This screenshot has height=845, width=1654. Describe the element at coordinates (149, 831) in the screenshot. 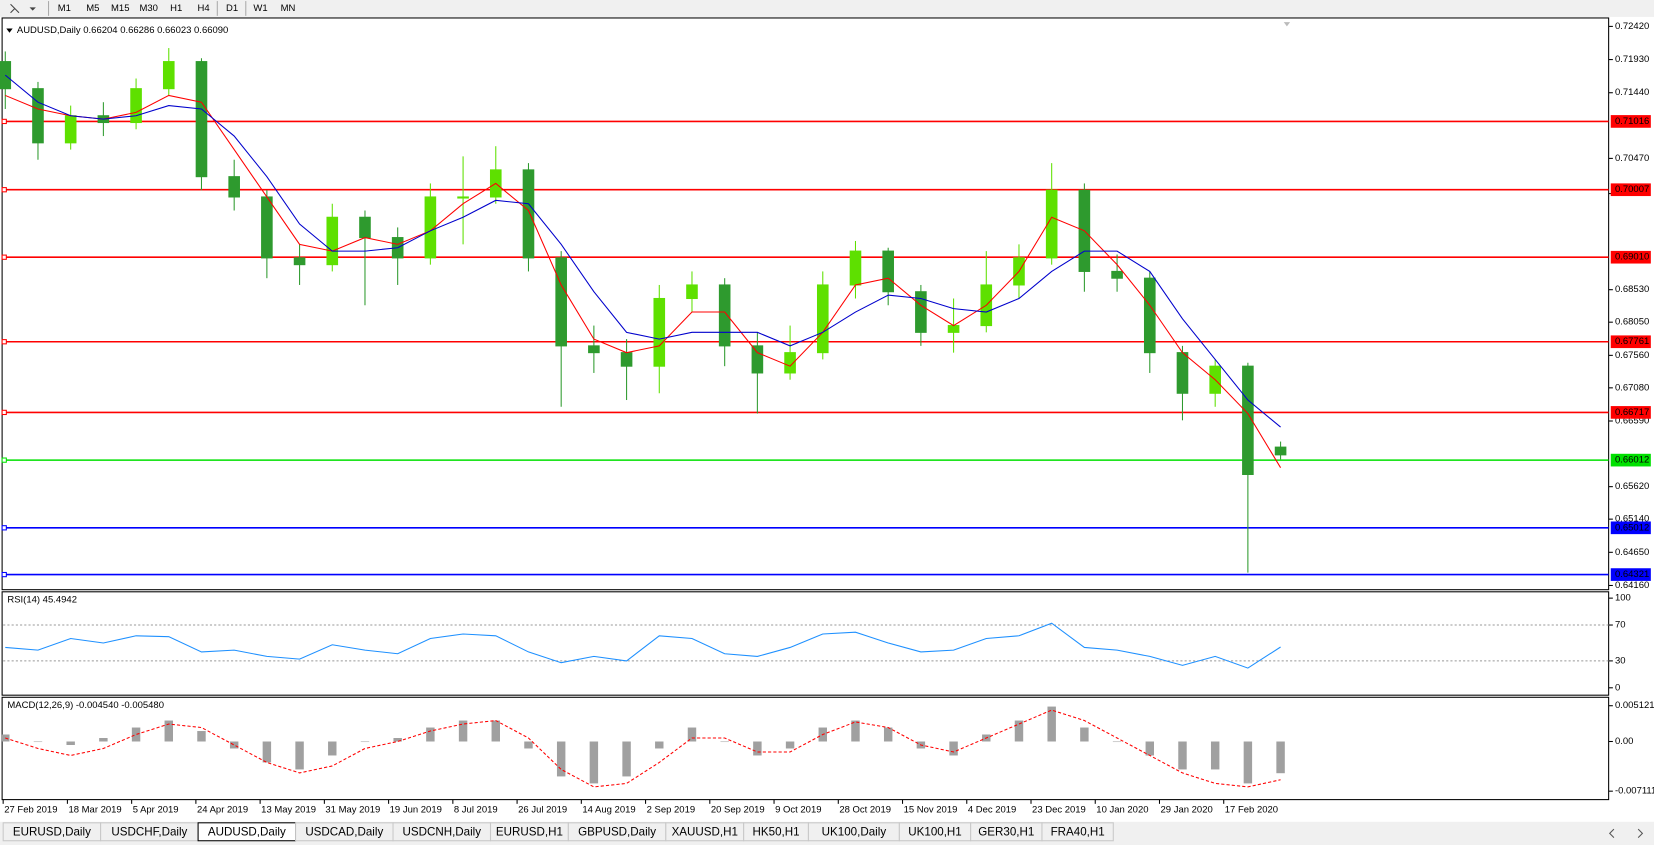

I see `tab-label: USDCHF,Daily` at that location.